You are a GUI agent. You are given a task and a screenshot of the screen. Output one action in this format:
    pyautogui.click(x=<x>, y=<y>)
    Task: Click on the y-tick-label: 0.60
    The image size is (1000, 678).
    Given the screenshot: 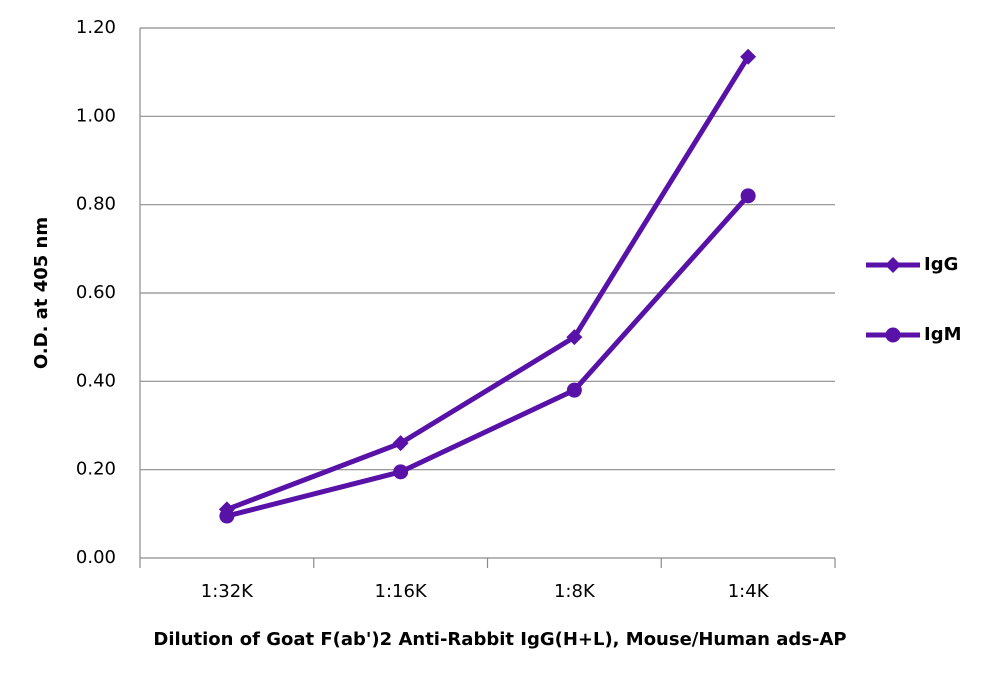 What is the action you would take?
    pyautogui.click(x=96, y=292)
    